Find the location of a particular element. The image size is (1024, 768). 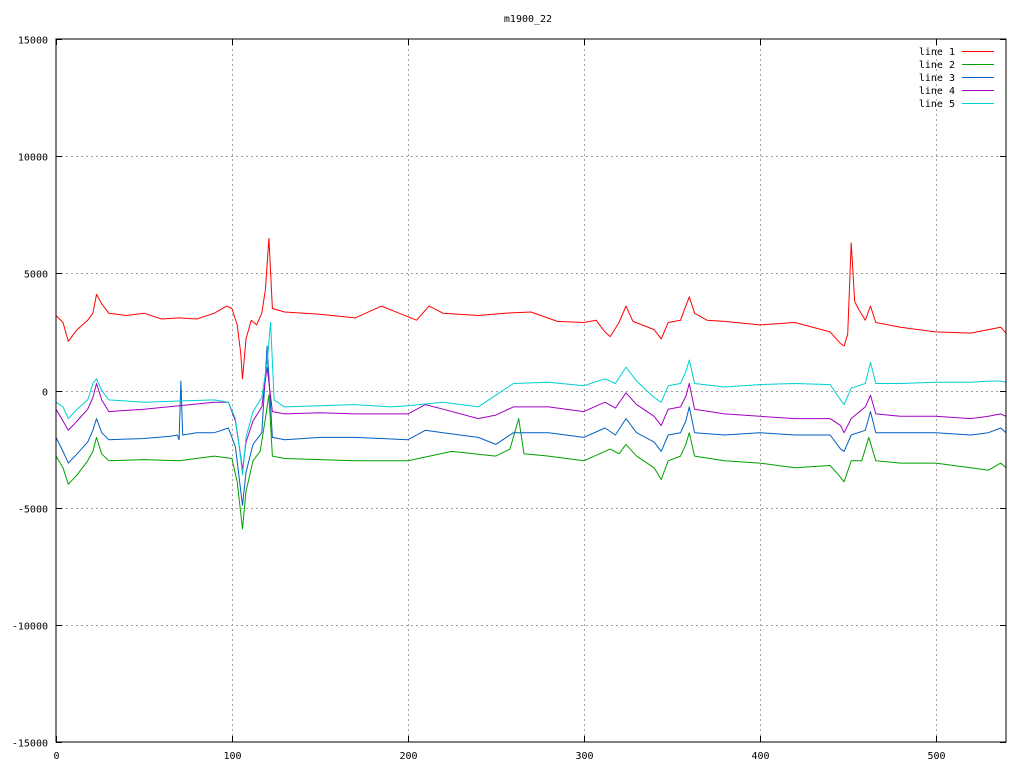

legend-label: line 5 is located at coordinates (937, 104).